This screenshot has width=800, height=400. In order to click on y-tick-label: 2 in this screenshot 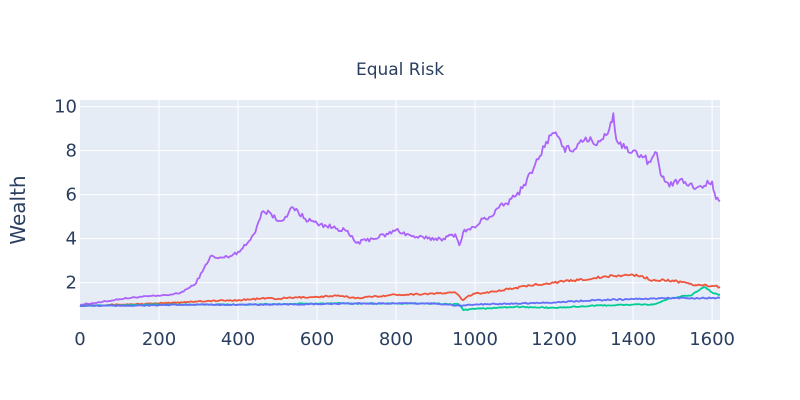, I will do `click(71, 283)`.